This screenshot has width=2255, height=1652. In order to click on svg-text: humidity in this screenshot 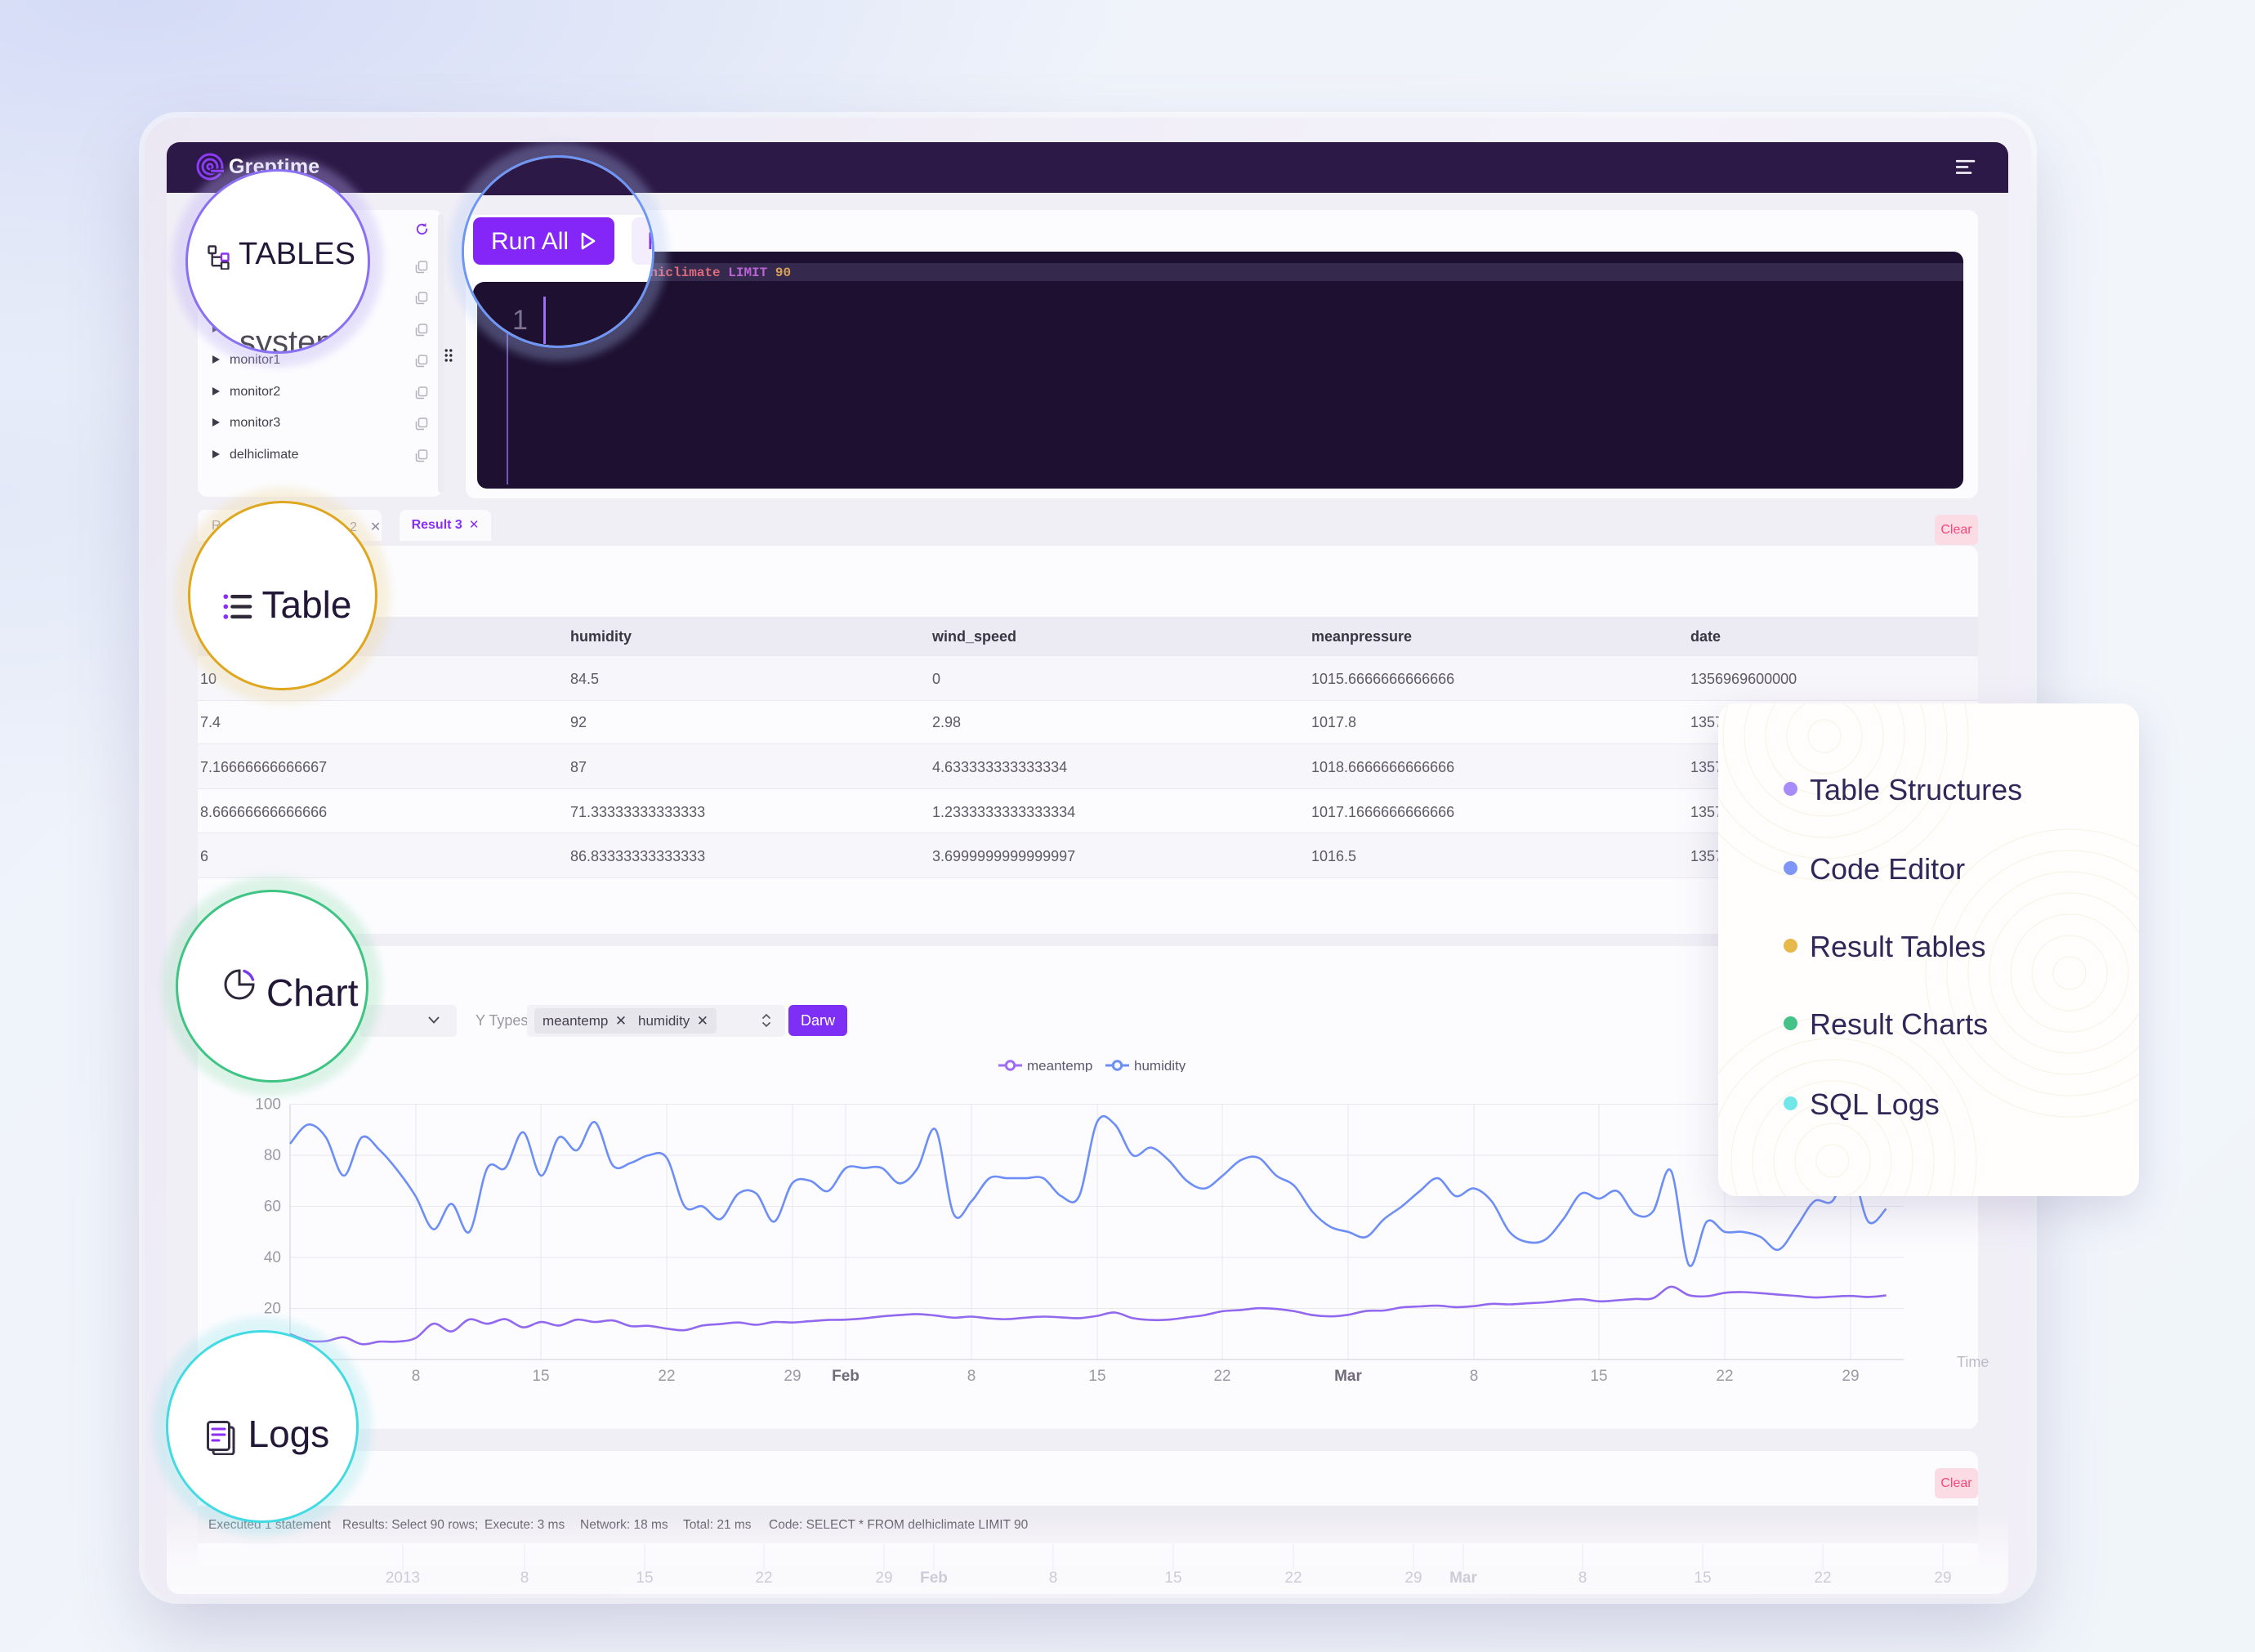, I will do `click(1160, 1065)`.